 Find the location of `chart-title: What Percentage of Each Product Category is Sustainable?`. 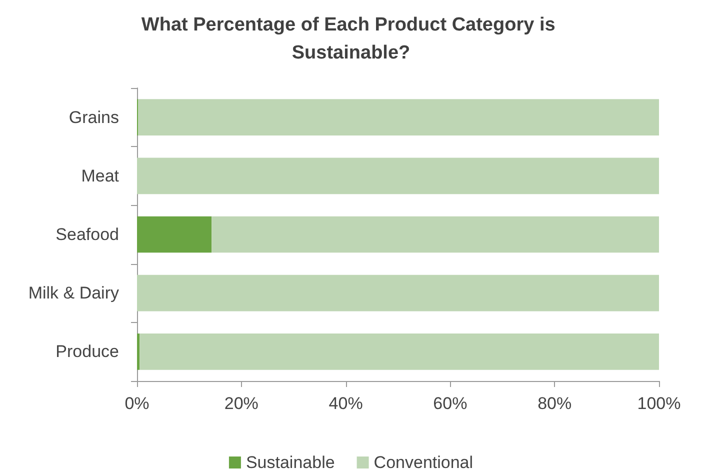

chart-title: What Percentage of Each Product Category is Sustainable? is located at coordinates (351, 39).